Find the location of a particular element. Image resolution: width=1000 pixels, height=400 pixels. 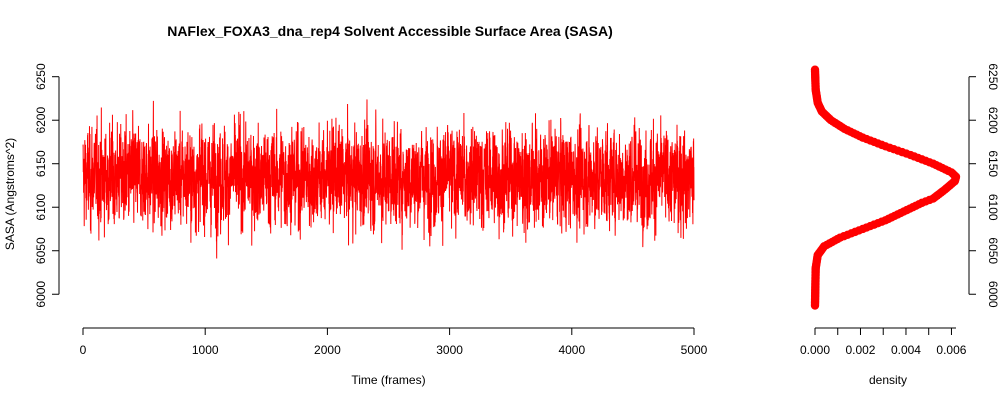

density-curve is located at coordinates (885, 187).